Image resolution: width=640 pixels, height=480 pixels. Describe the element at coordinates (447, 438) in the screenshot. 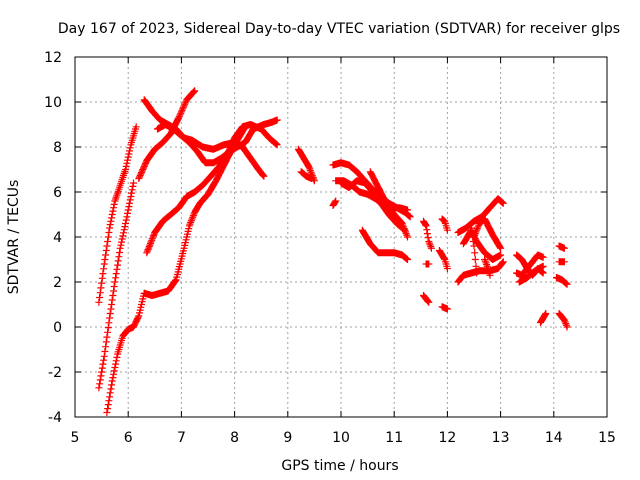

I see `x-tick-label: 12` at that location.